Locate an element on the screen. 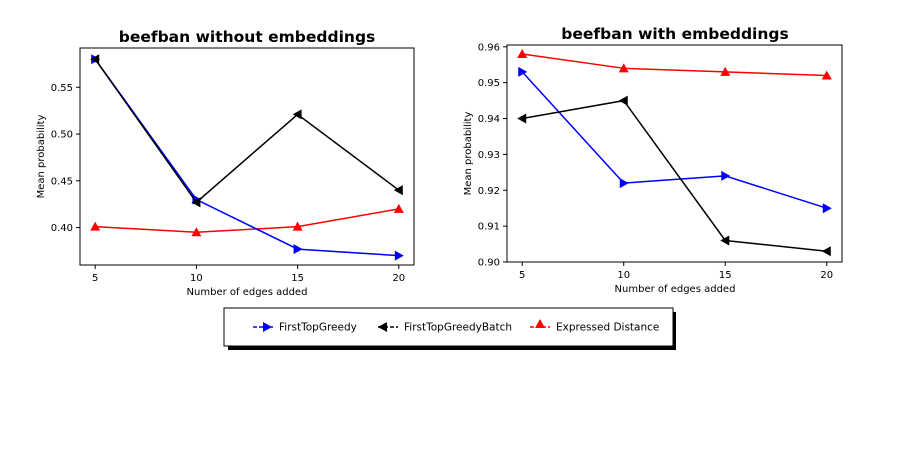 The width and height of the screenshot is (900, 450). y-tick-label: 0.91 is located at coordinates (489, 227).